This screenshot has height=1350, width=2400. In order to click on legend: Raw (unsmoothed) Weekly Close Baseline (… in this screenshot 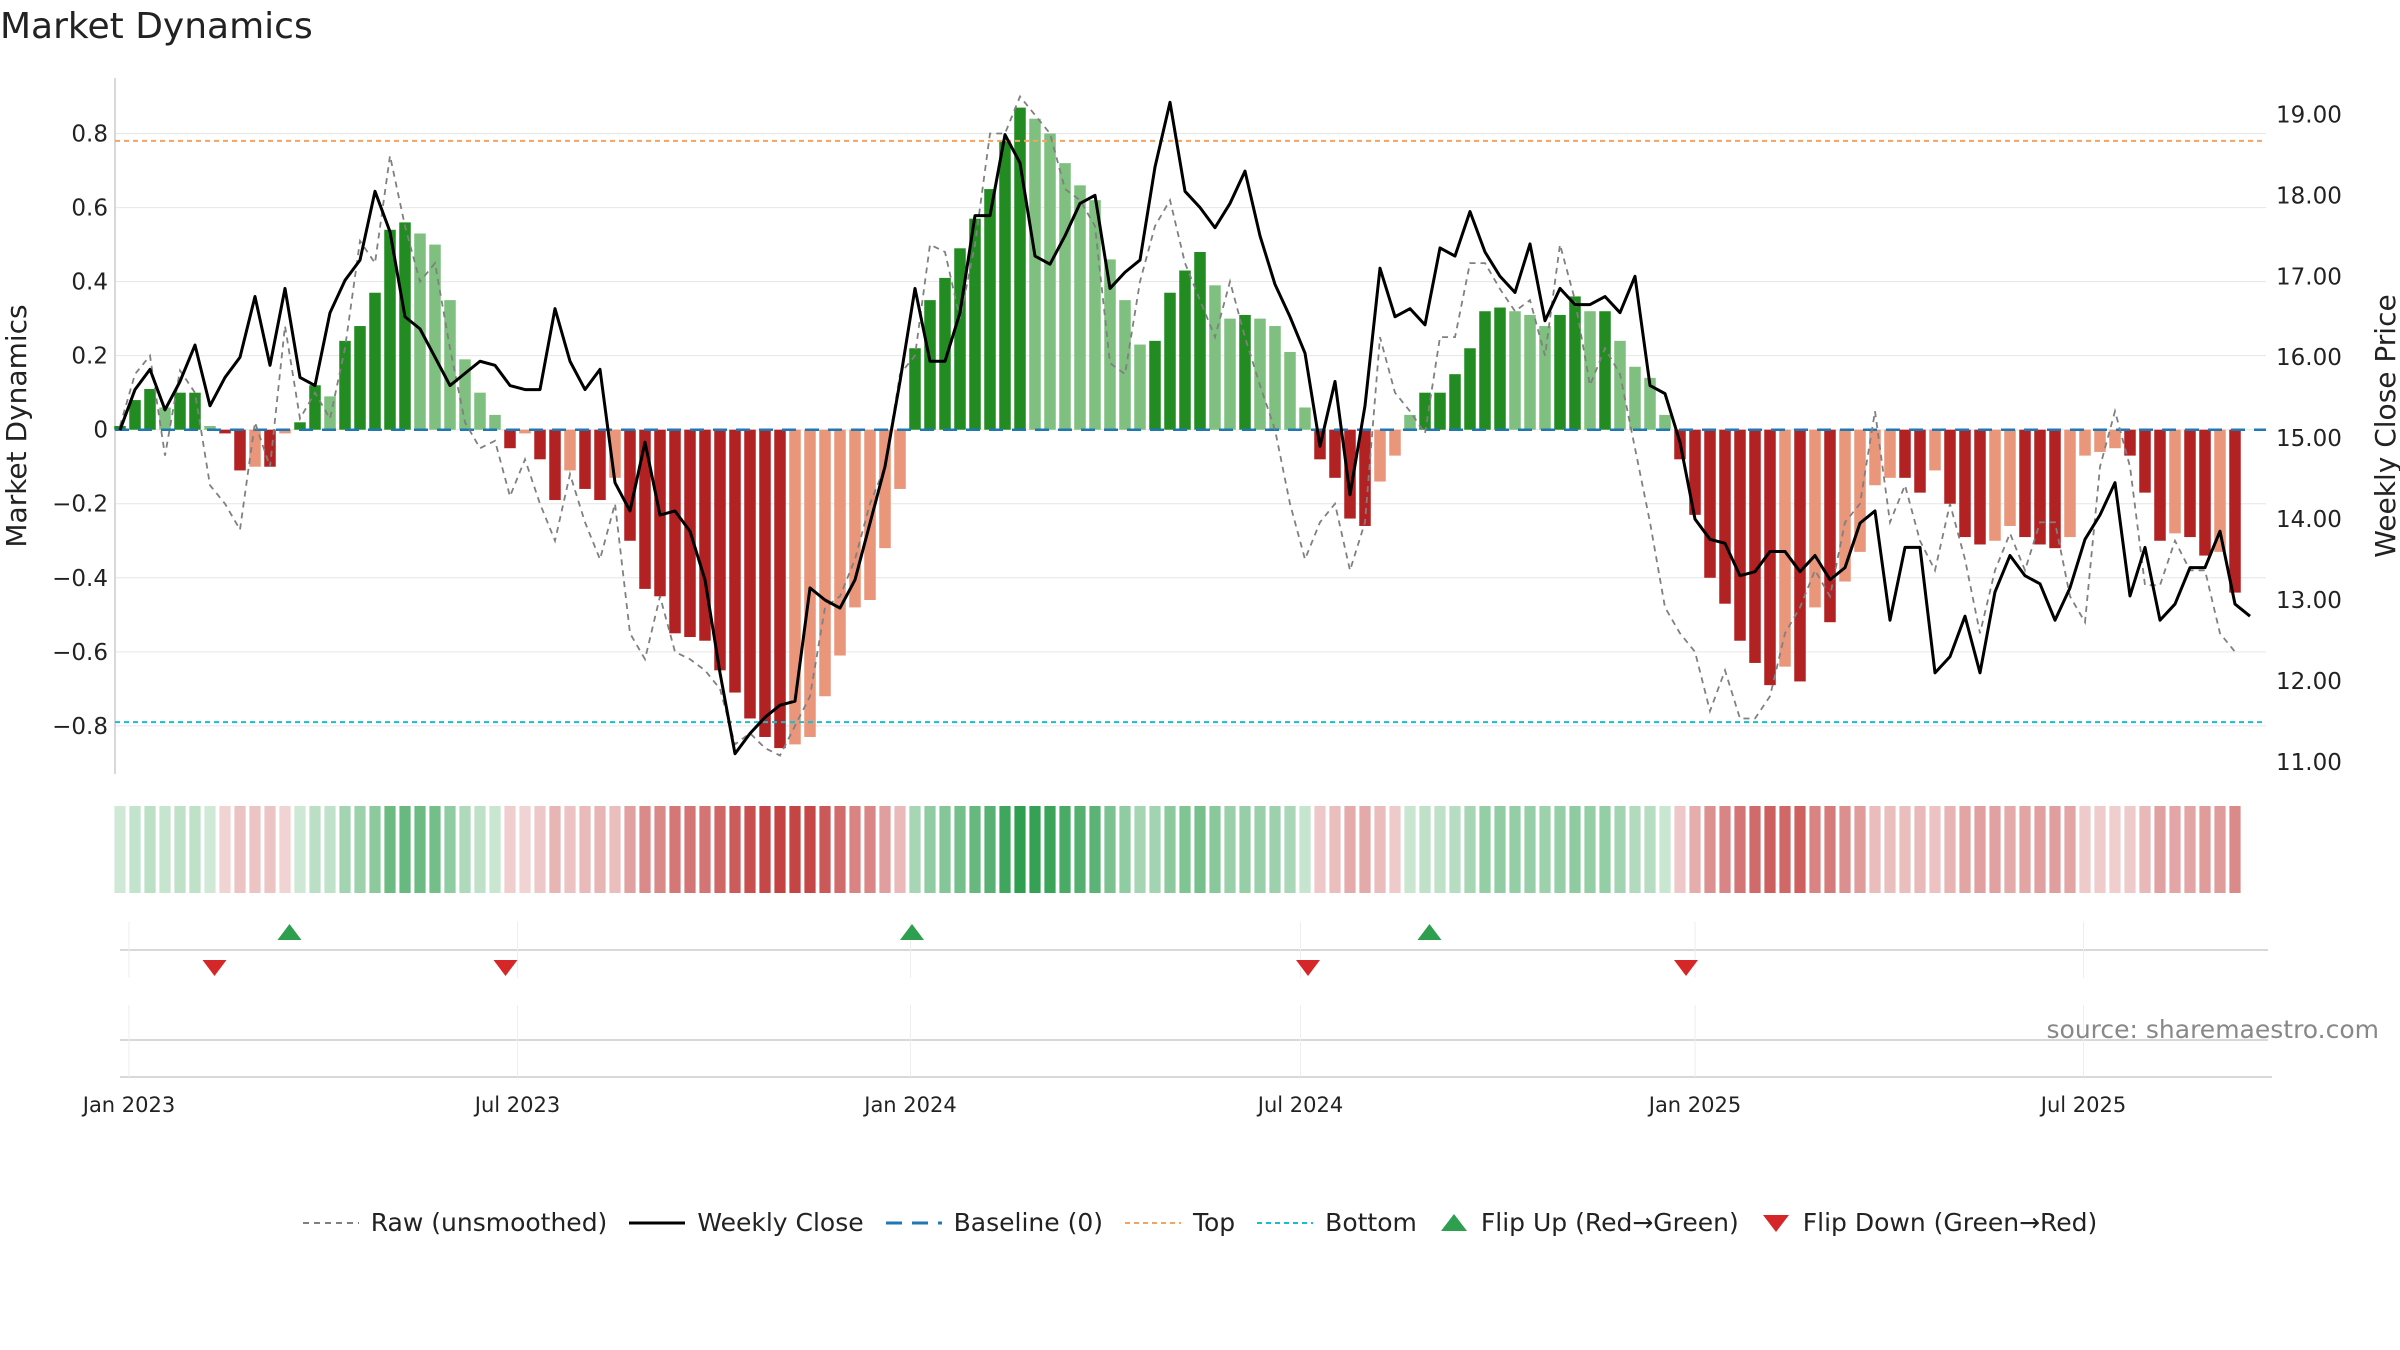, I will do `click(1200, 1222)`.